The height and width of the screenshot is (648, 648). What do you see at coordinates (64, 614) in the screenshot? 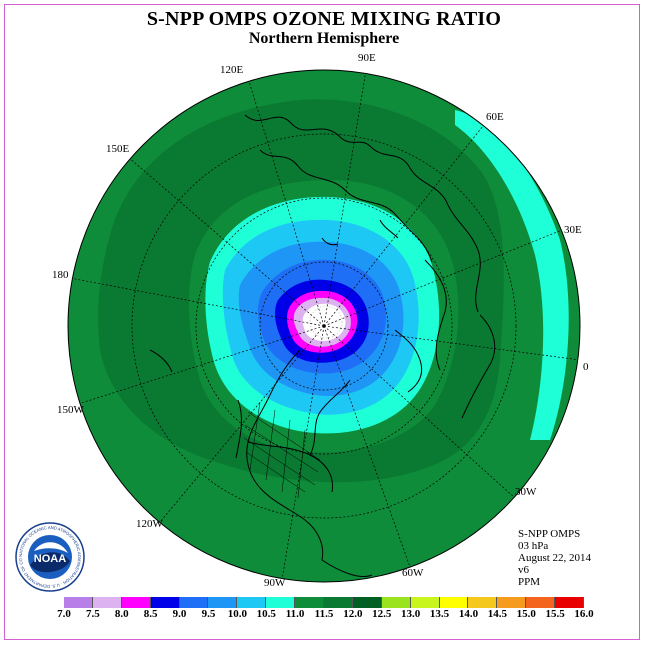
I see `colorbar-label: 7.0` at bounding box center [64, 614].